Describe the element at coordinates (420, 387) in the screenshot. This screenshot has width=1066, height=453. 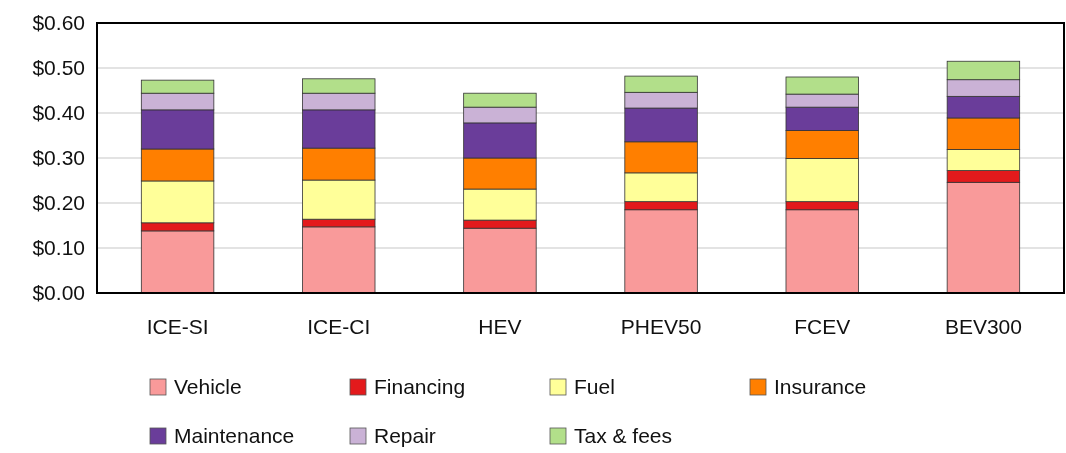
I see `legend-label: Financing` at that location.